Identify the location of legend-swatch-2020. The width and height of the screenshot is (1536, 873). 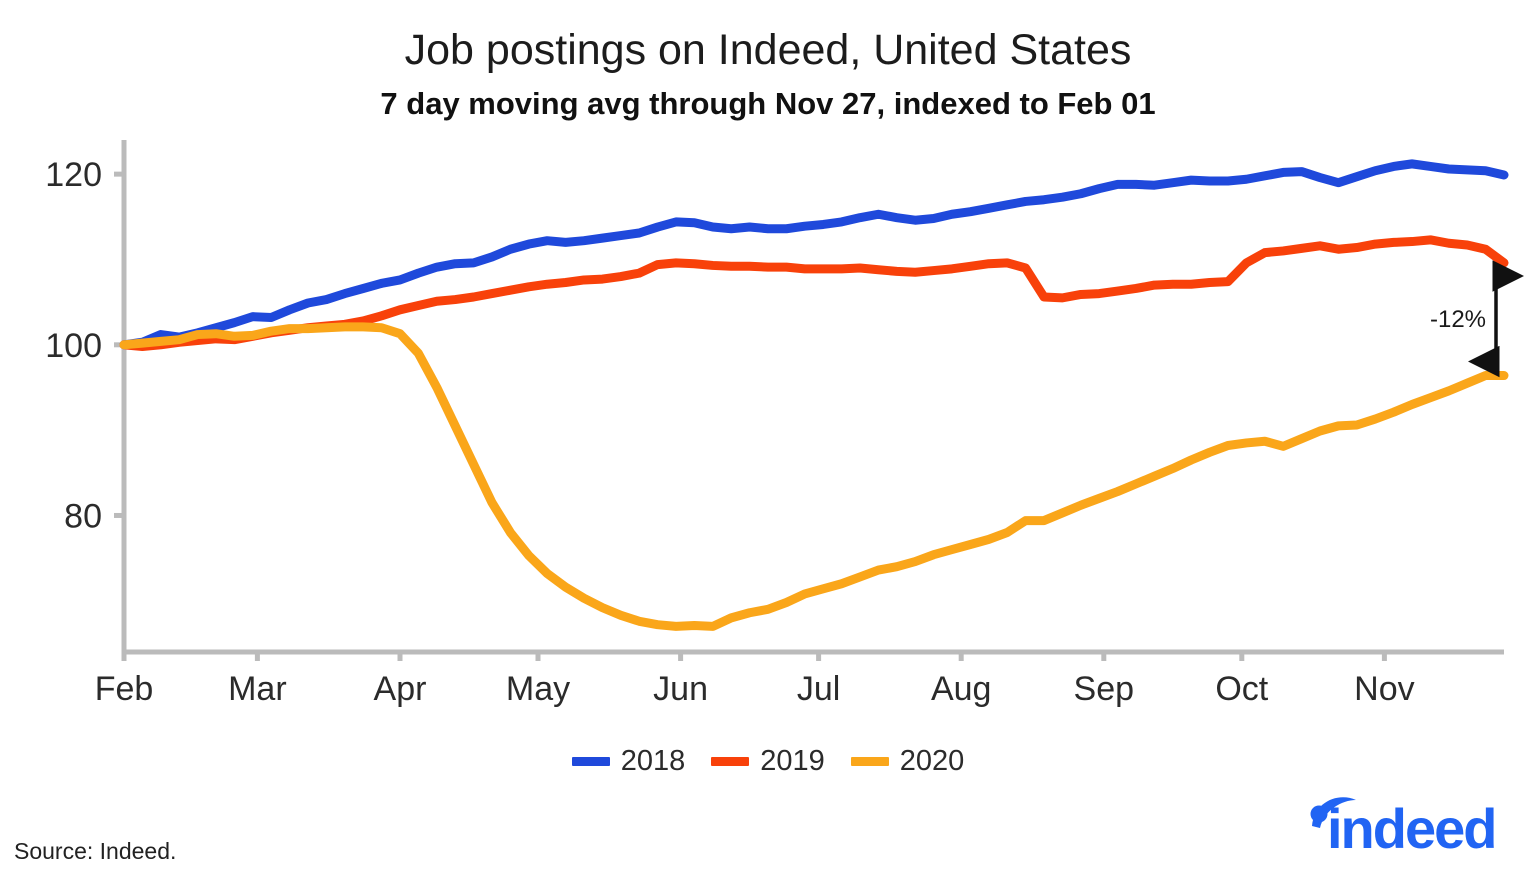
(869, 761).